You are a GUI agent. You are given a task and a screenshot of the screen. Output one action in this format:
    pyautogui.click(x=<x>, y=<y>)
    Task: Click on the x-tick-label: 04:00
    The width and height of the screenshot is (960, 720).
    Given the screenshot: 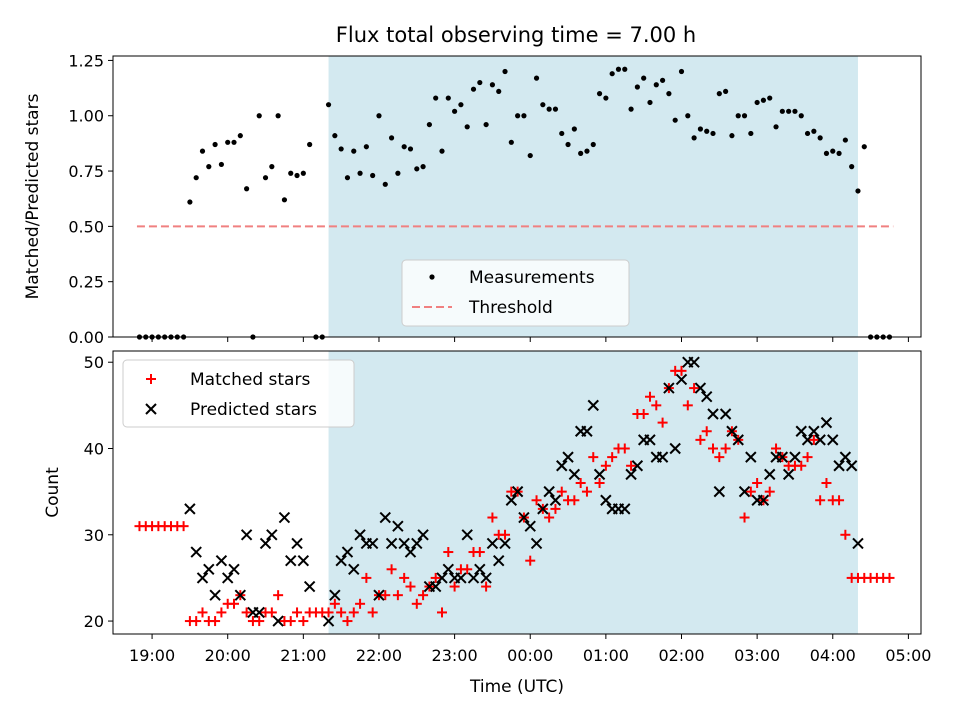 What is the action you would take?
    pyautogui.click(x=833, y=655)
    